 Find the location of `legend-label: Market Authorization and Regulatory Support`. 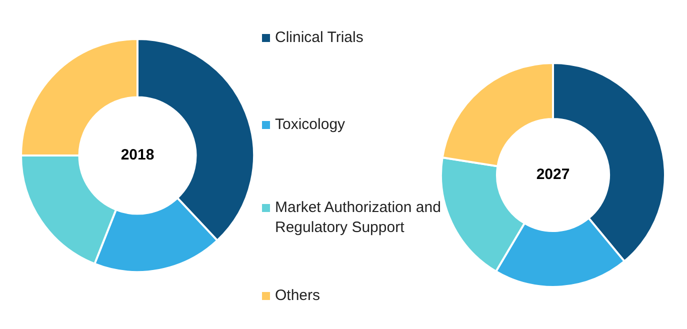

legend-label: Market Authorization and Regulatory Support is located at coordinates (358, 218).